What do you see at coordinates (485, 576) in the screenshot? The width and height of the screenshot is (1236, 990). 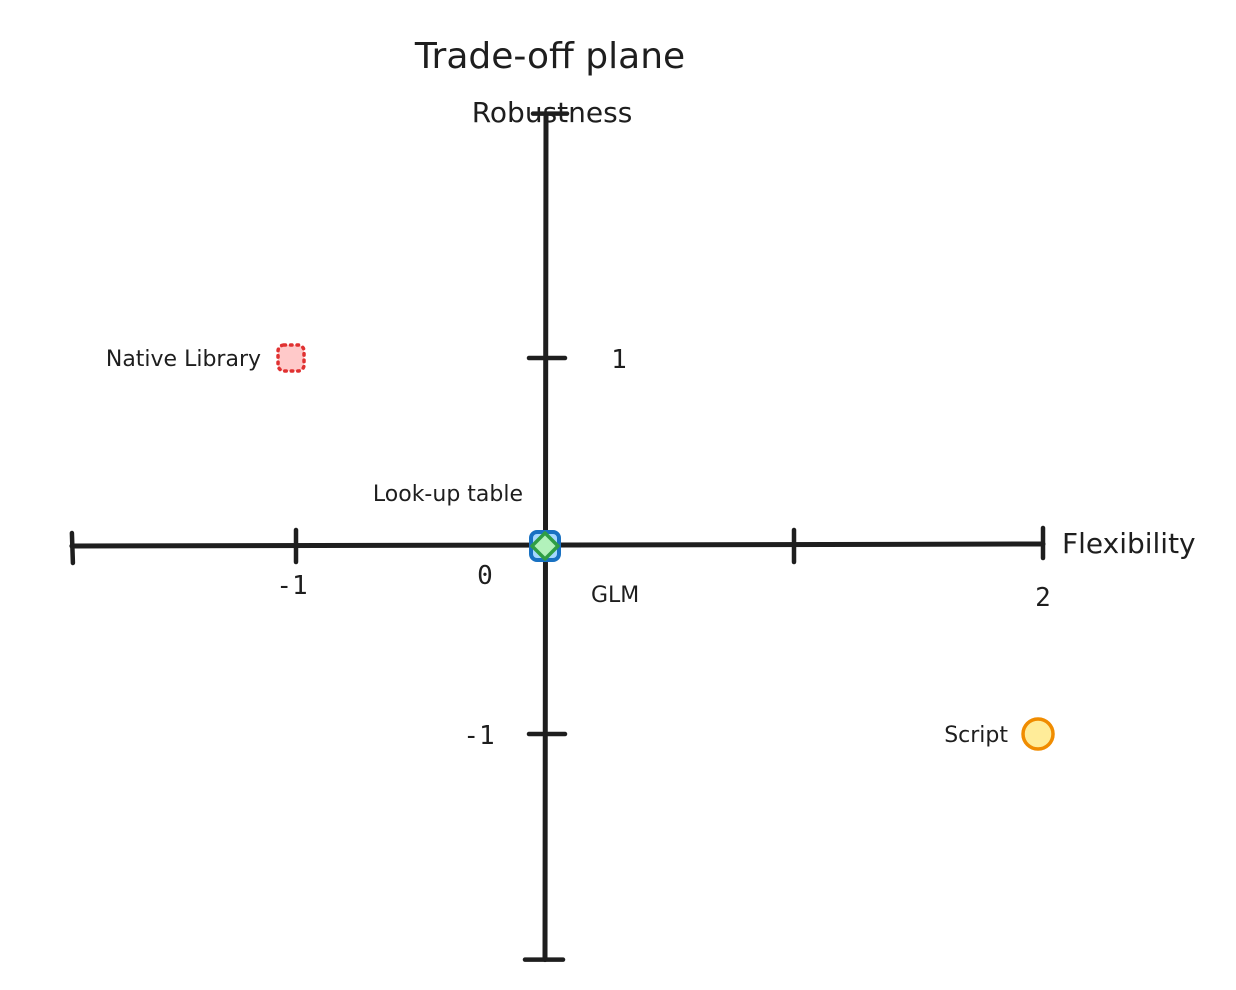 I see `origin-label: 0` at bounding box center [485, 576].